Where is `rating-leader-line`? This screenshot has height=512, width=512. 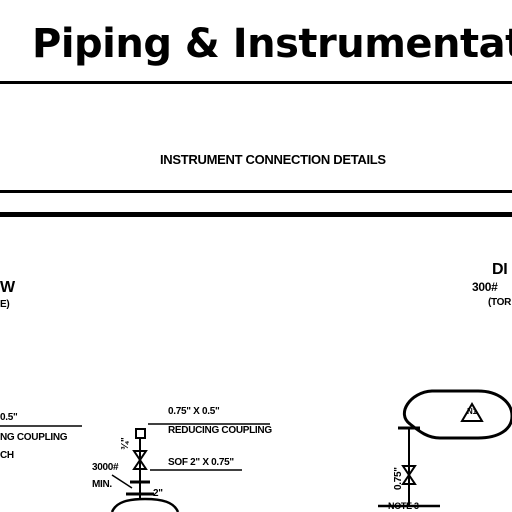 rating-leader-line is located at coordinates (122, 481).